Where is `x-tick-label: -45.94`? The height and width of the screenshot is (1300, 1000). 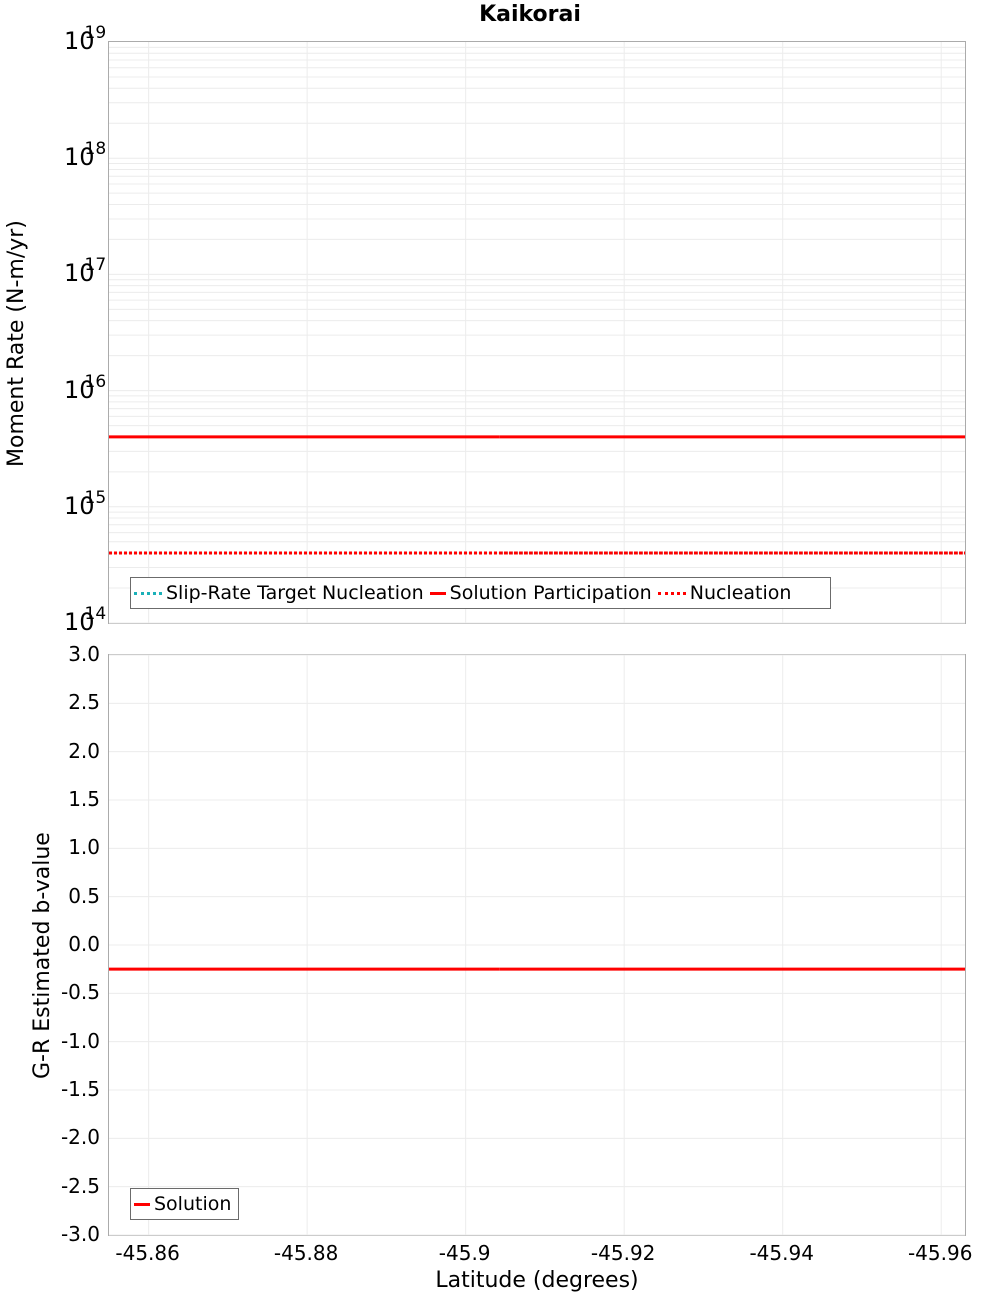
x-tick-label: -45.94 is located at coordinates (781, 1253).